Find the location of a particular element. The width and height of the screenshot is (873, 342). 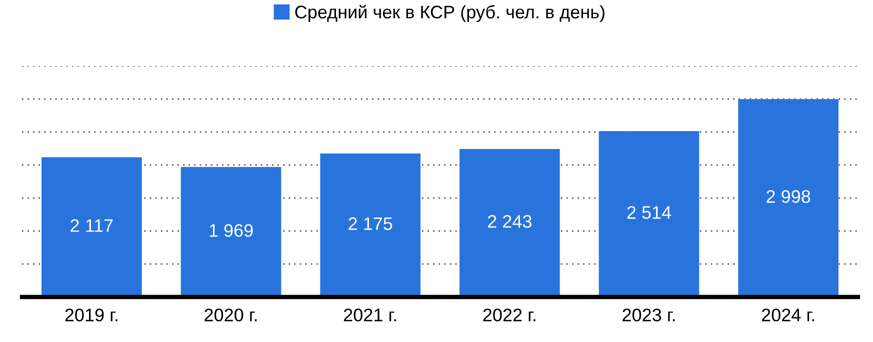

x-tick-label: 2024 г. is located at coordinates (788, 315).